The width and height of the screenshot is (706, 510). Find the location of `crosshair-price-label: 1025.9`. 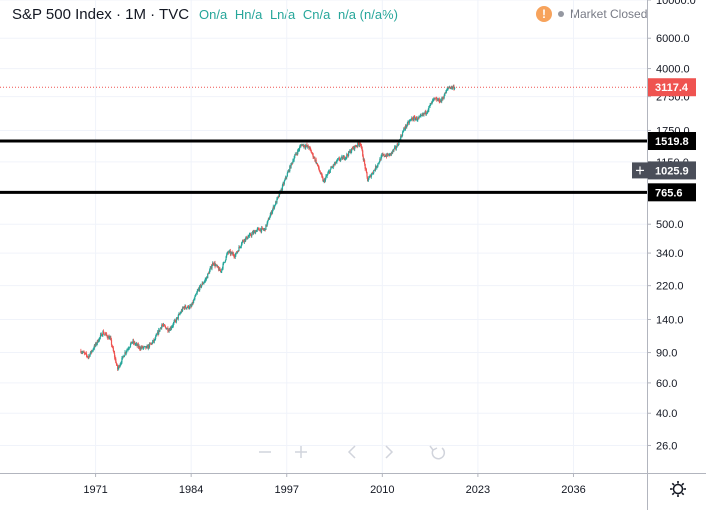

crosshair-price-label: 1025.9 is located at coordinates (672, 171).